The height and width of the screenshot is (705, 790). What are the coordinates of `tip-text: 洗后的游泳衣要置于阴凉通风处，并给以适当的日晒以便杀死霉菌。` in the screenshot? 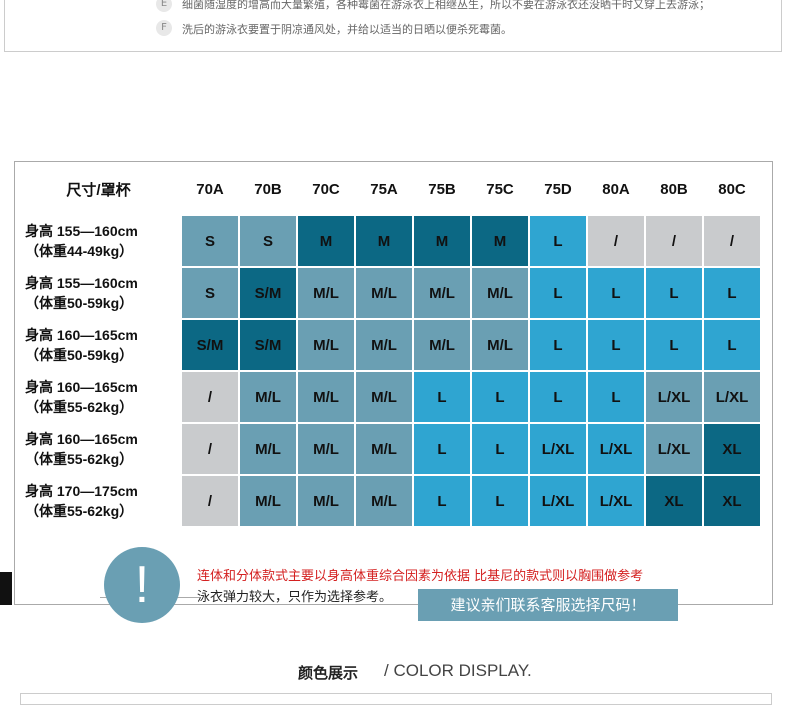 It's located at (347, 29).